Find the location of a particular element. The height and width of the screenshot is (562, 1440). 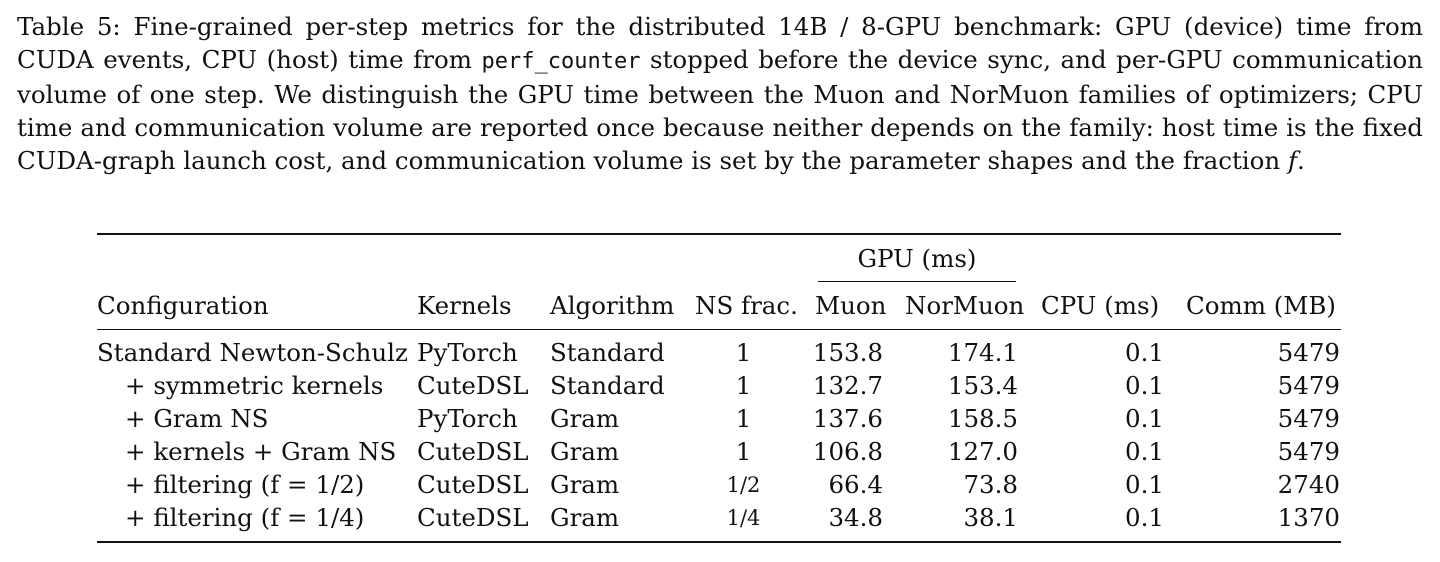

header-kernels: Kernels is located at coordinates (464, 305).